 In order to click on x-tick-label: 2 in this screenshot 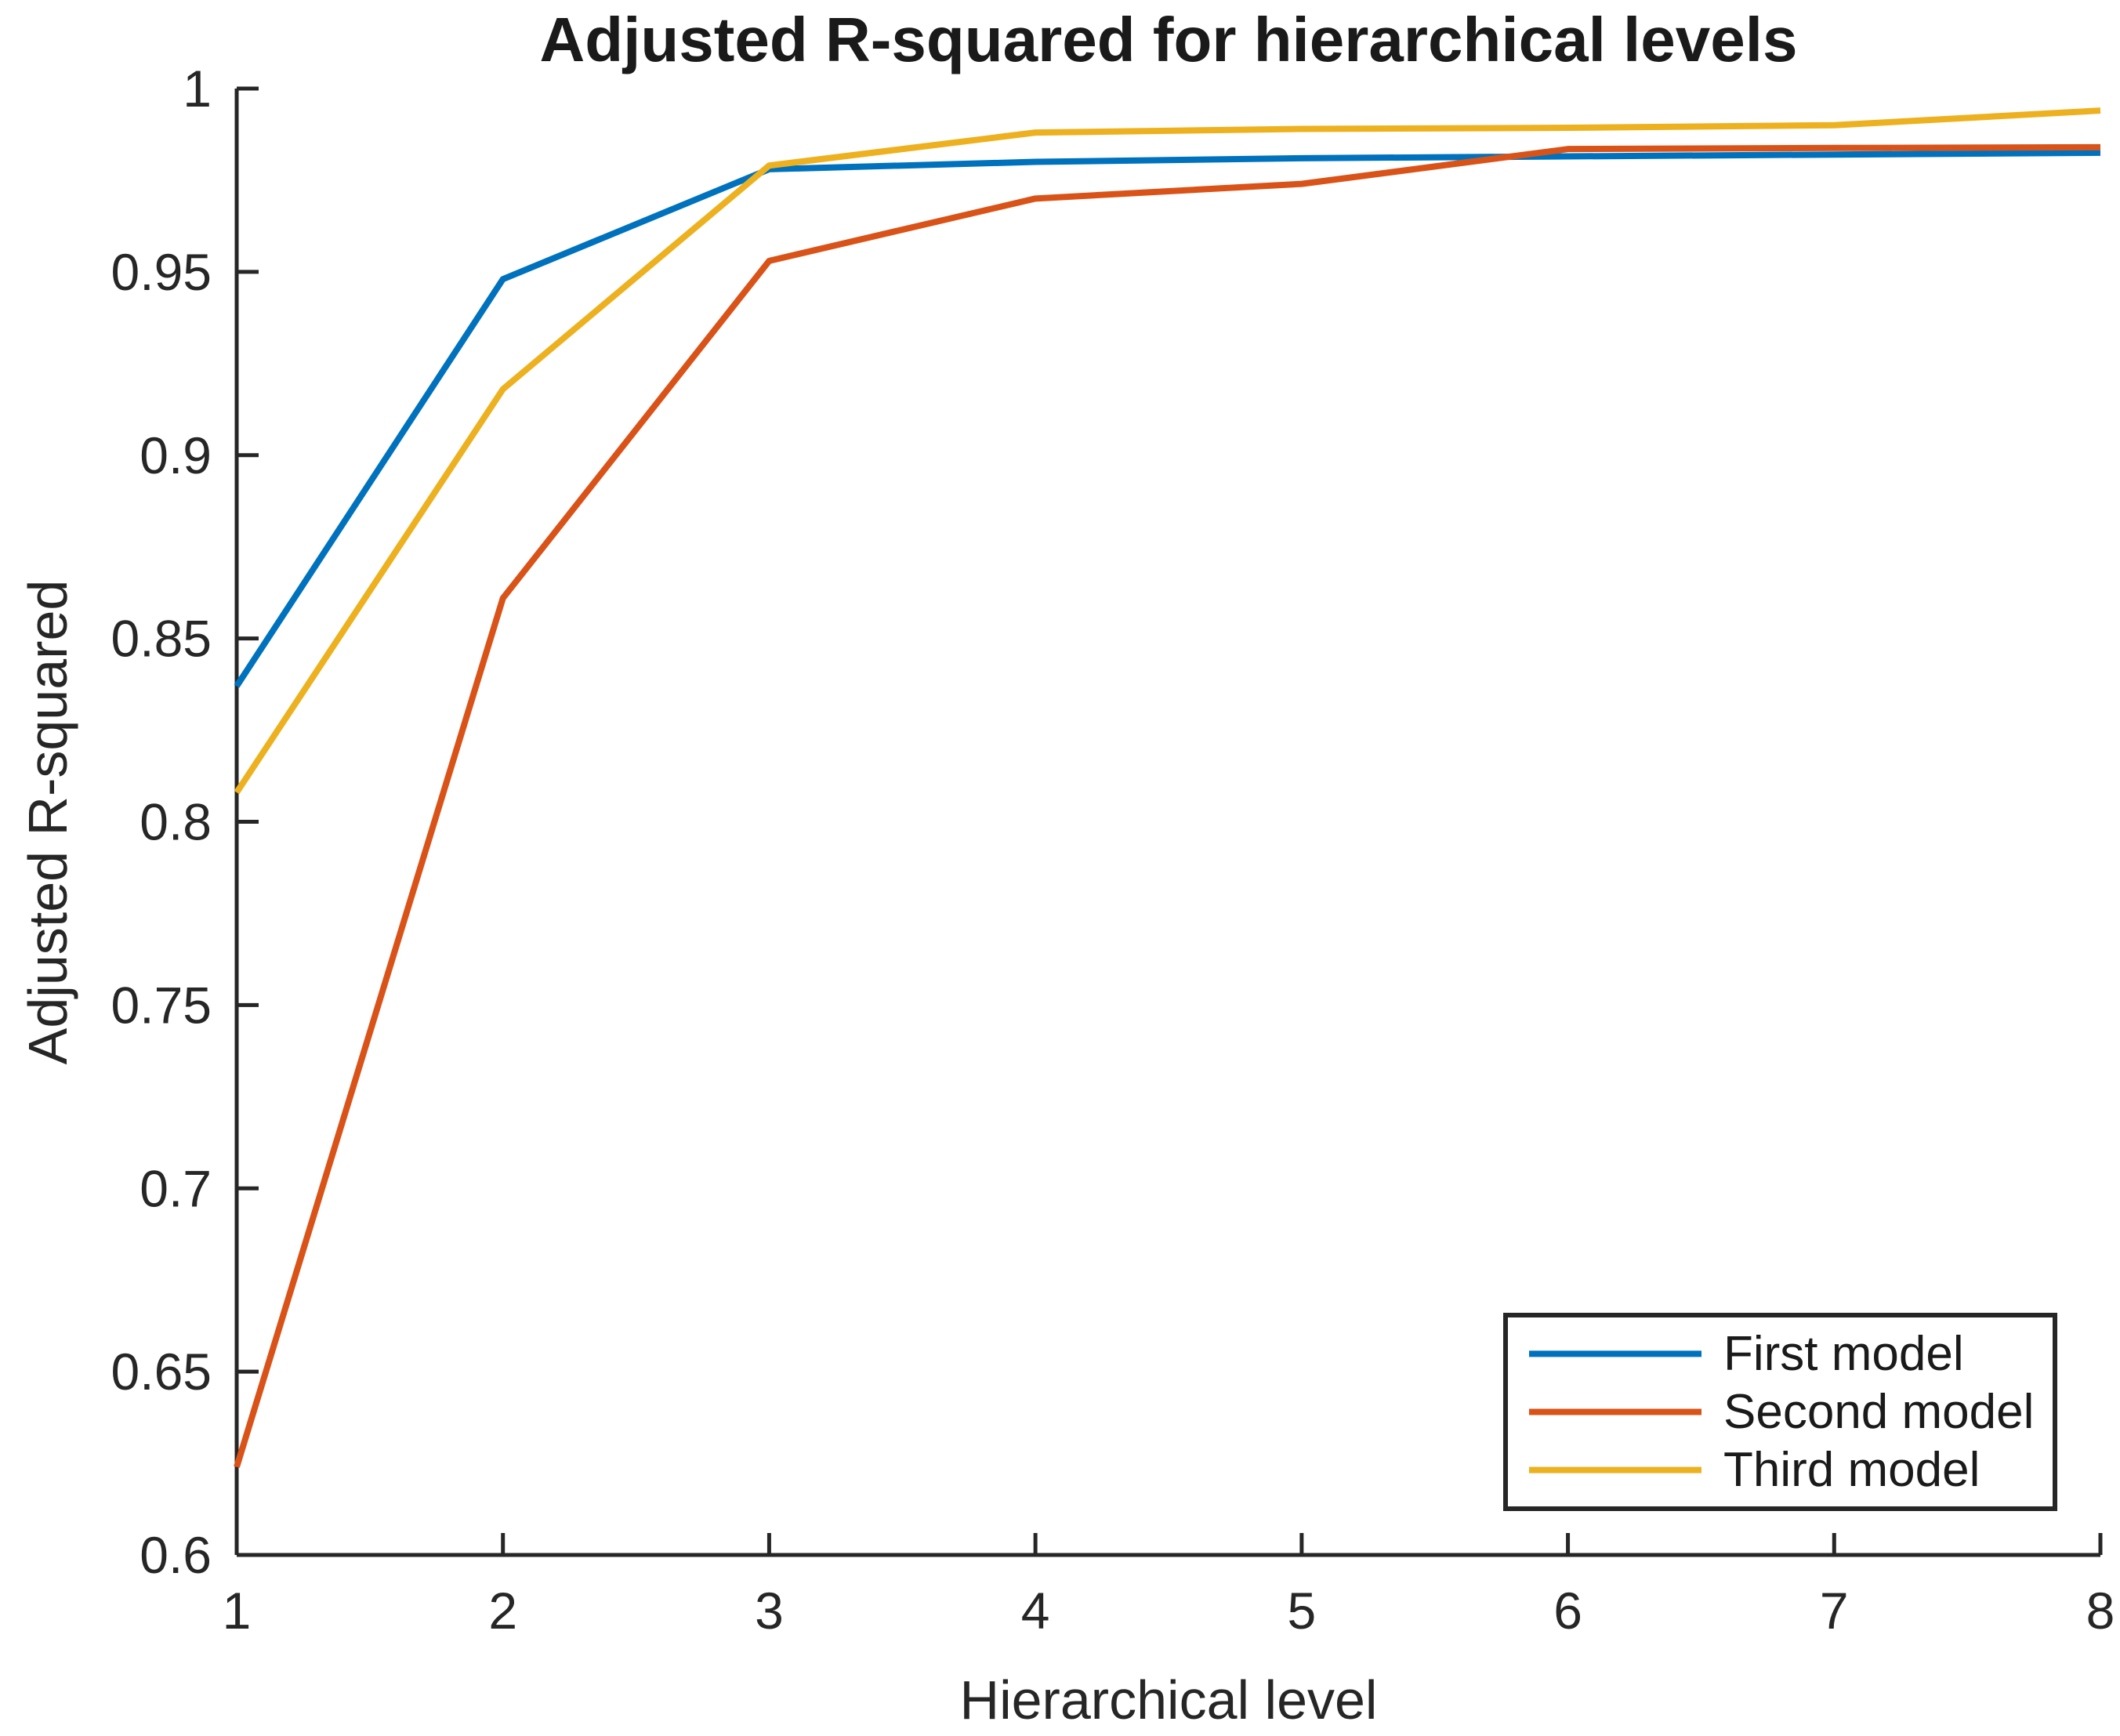, I will do `click(502, 1611)`.